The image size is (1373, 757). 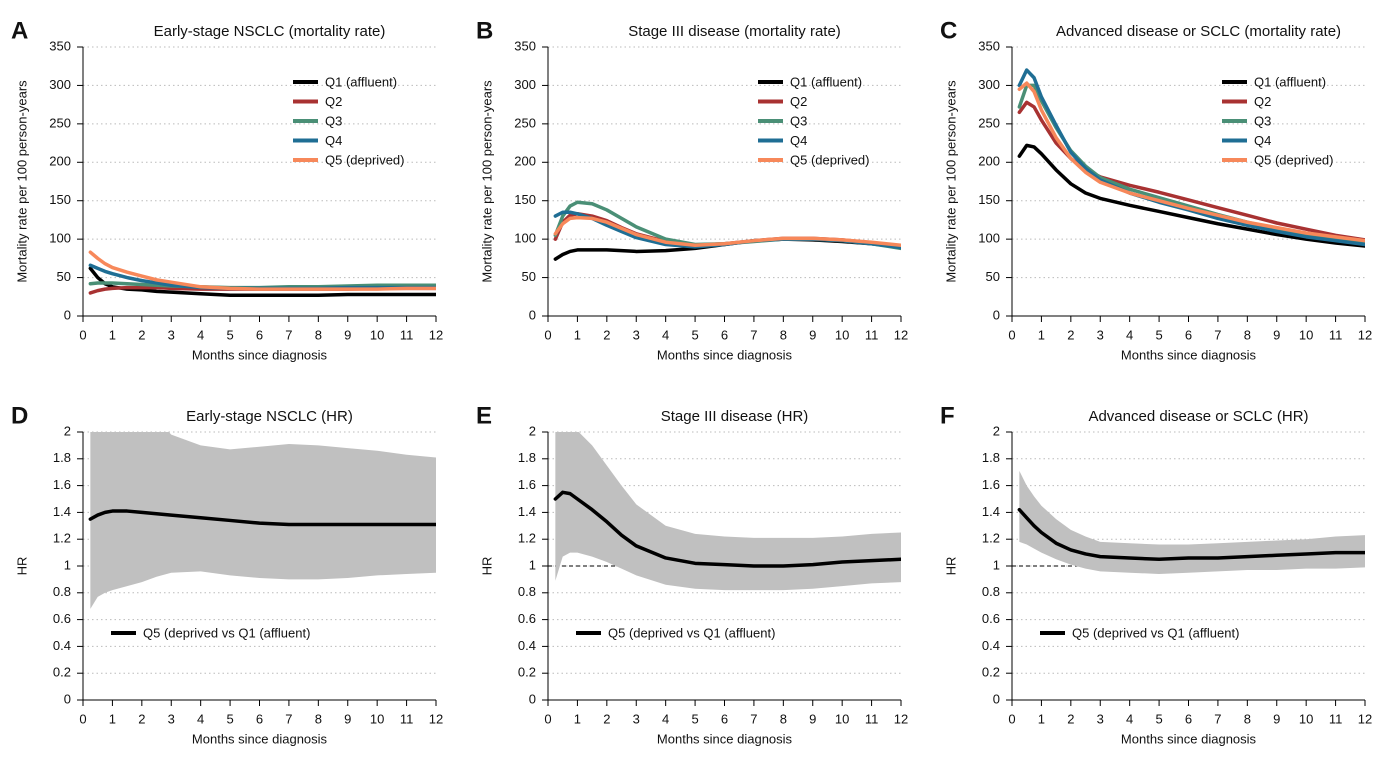 I want to click on y-tick-label: 50, so click(x=529, y=276).